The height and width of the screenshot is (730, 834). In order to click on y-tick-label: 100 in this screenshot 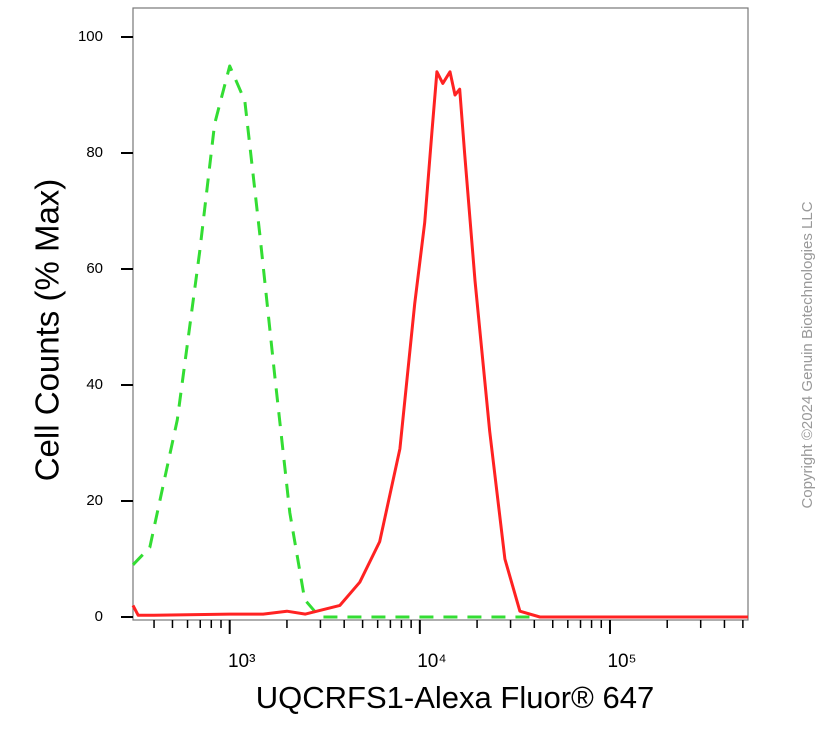, I will do `click(90, 36)`.